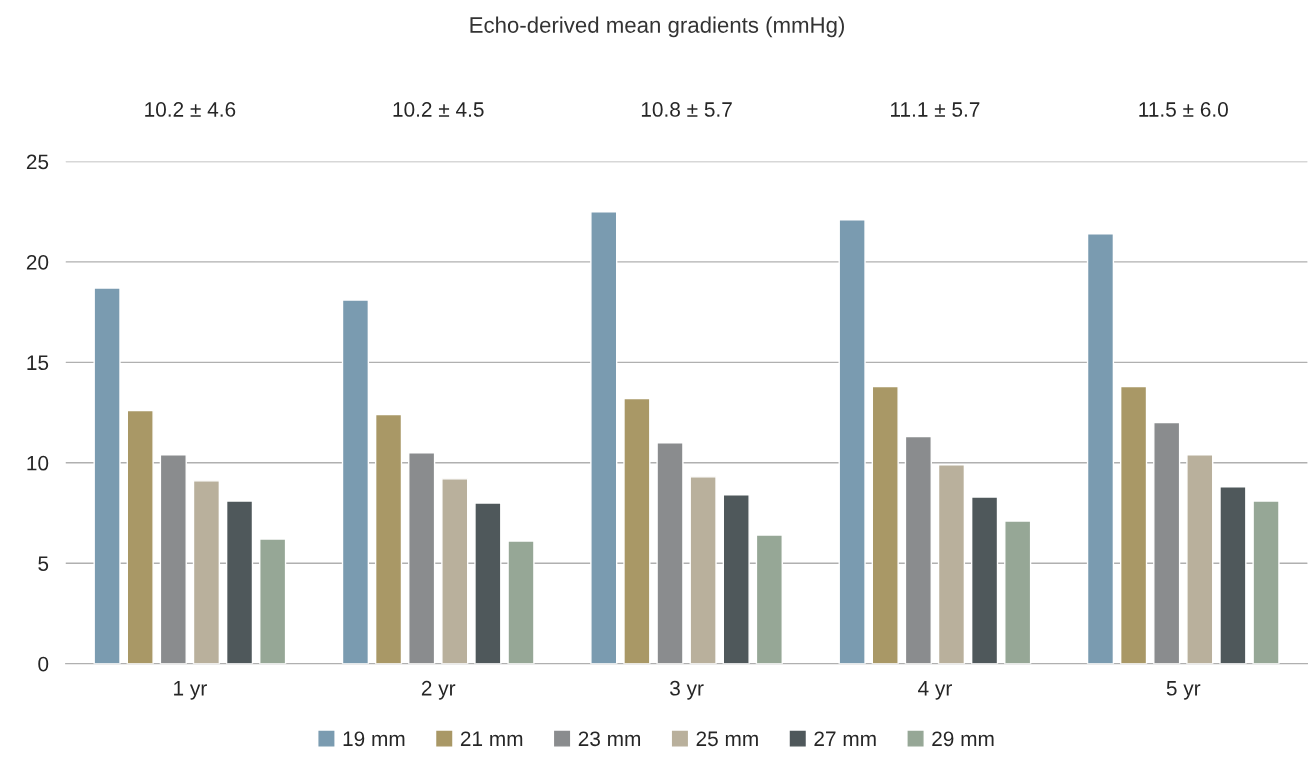 The image size is (1314, 769). I want to click on y-tick-label: 5, so click(43, 563).